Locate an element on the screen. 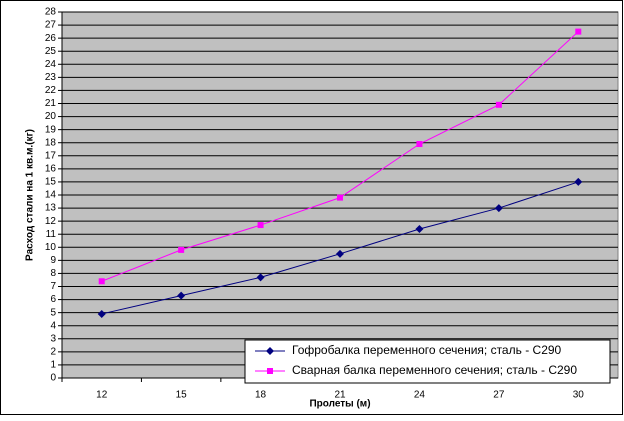 The image size is (624, 421). x-tick-label: 27 is located at coordinates (499, 395).